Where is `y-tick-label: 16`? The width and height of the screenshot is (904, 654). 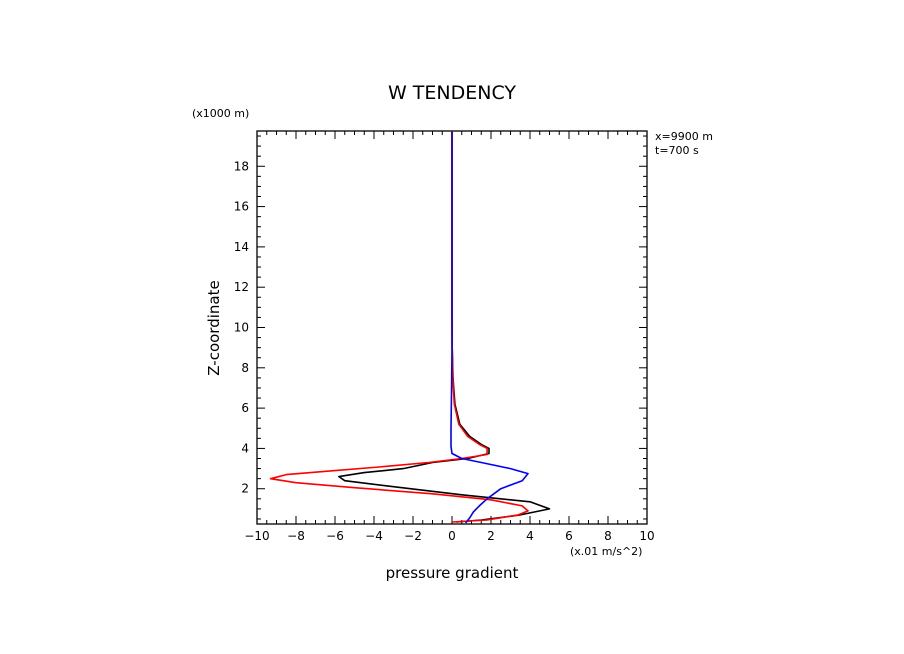
y-tick-label: 16 is located at coordinates (241, 207).